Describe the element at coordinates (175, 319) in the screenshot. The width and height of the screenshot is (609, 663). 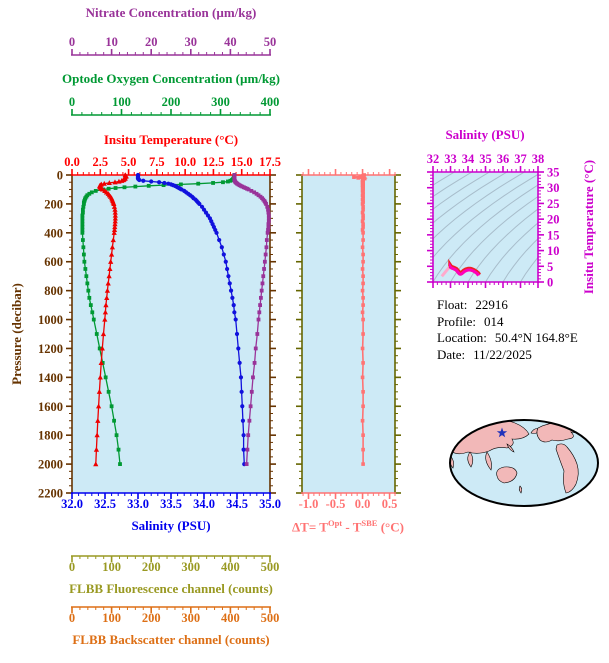
I see `profile-curves` at that location.